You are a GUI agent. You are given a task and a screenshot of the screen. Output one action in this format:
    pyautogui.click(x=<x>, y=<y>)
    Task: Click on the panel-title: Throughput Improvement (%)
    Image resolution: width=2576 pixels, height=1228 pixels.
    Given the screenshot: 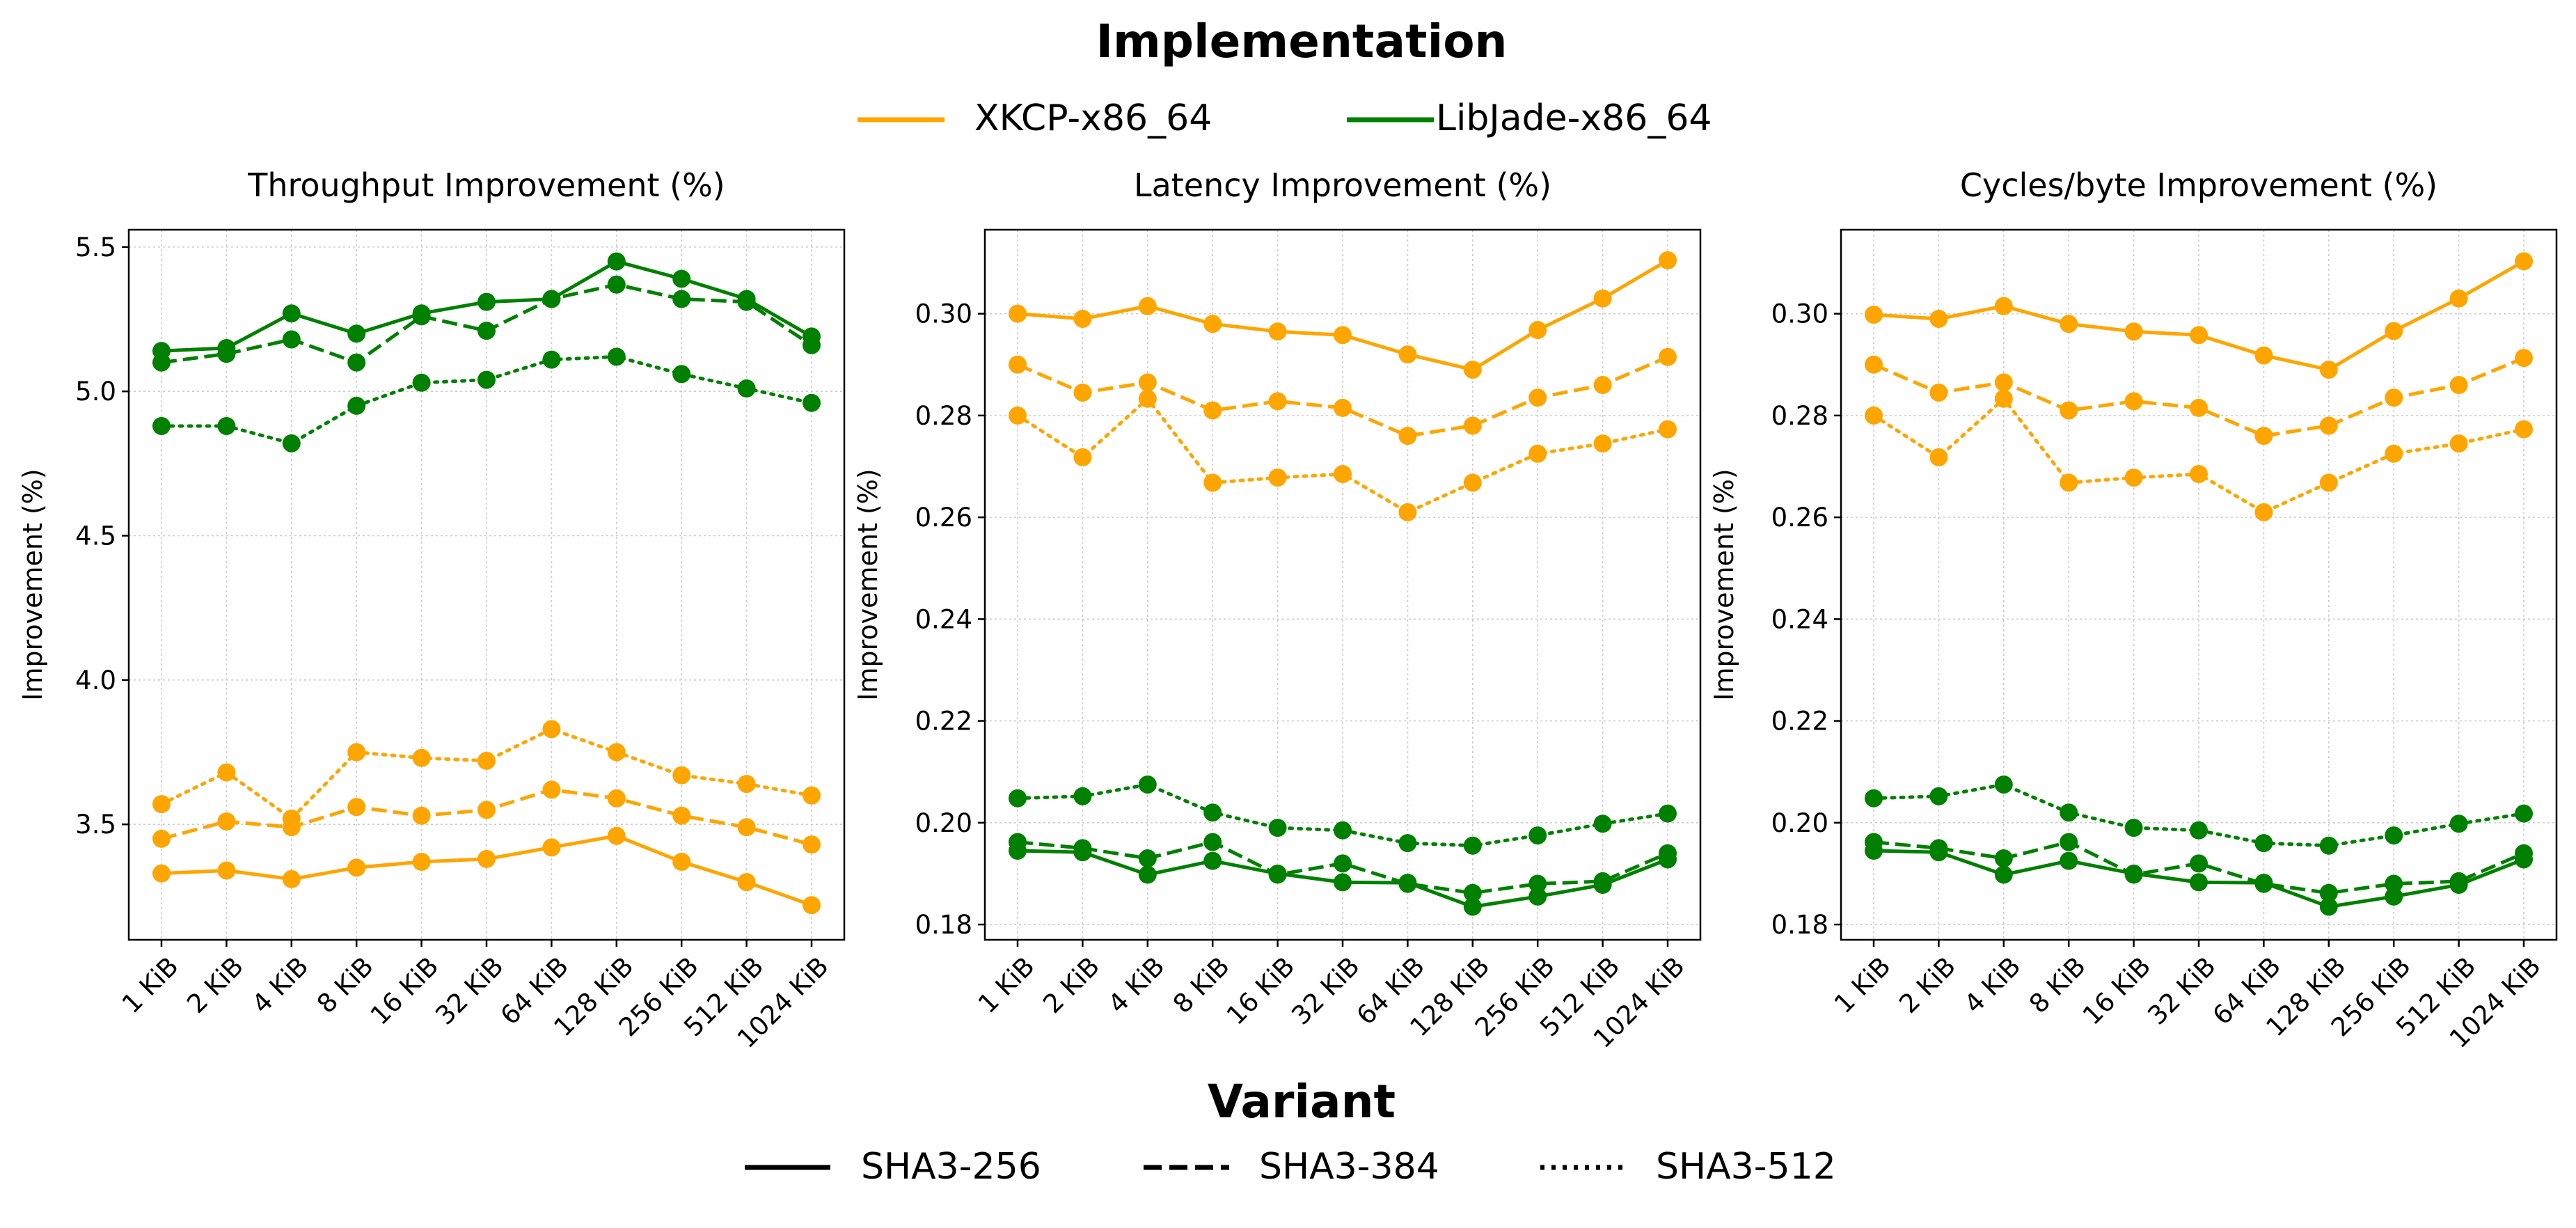 What is the action you would take?
    pyautogui.click(x=486, y=185)
    